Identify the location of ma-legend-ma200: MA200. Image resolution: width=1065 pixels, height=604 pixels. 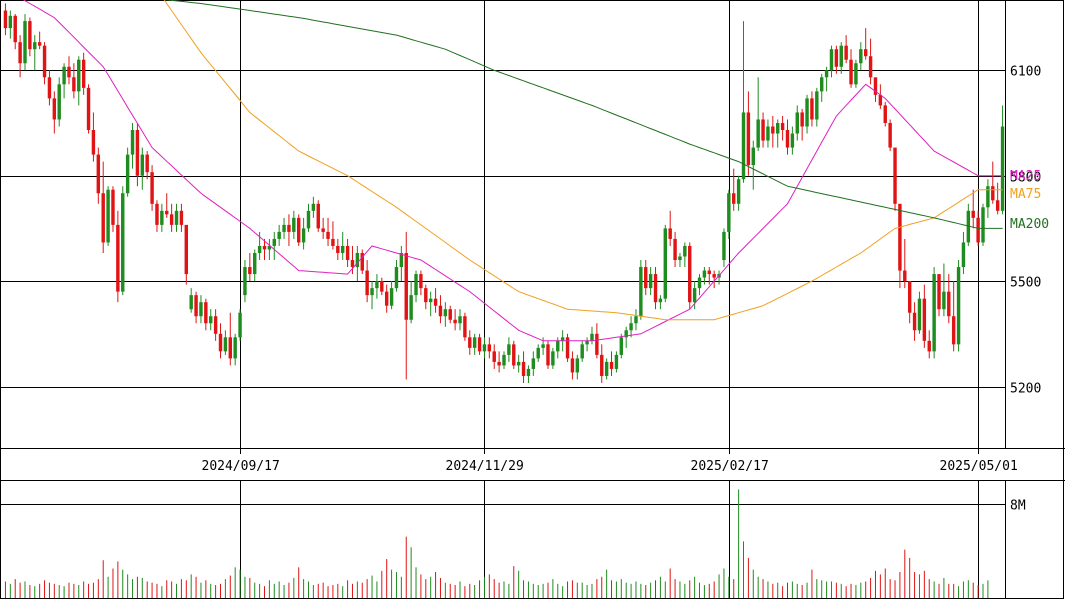
(1029, 224).